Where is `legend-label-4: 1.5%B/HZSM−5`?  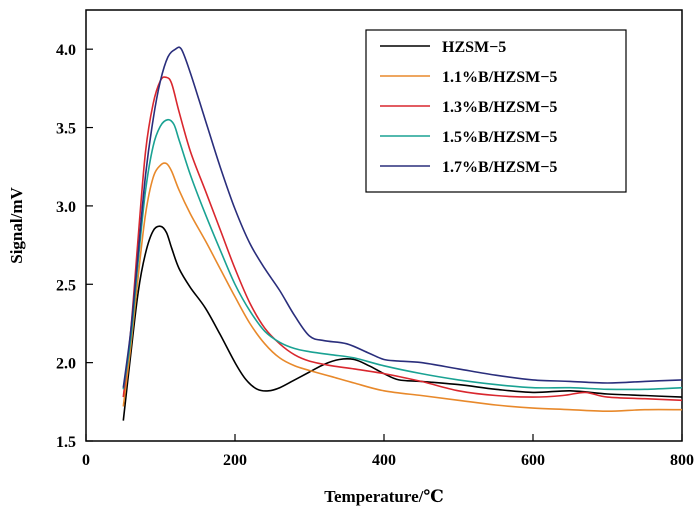 legend-label-4: 1.5%B/HZSM−5 is located at coordinates (499, 137).